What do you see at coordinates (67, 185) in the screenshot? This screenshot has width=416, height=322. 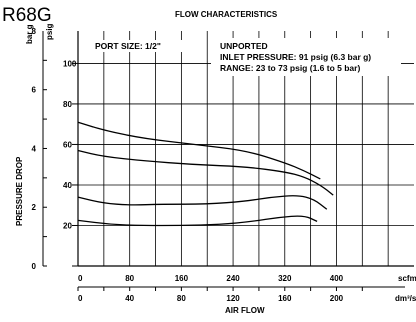 I see `y-primary-tick-label: 40` at bounding box center [67, 185].